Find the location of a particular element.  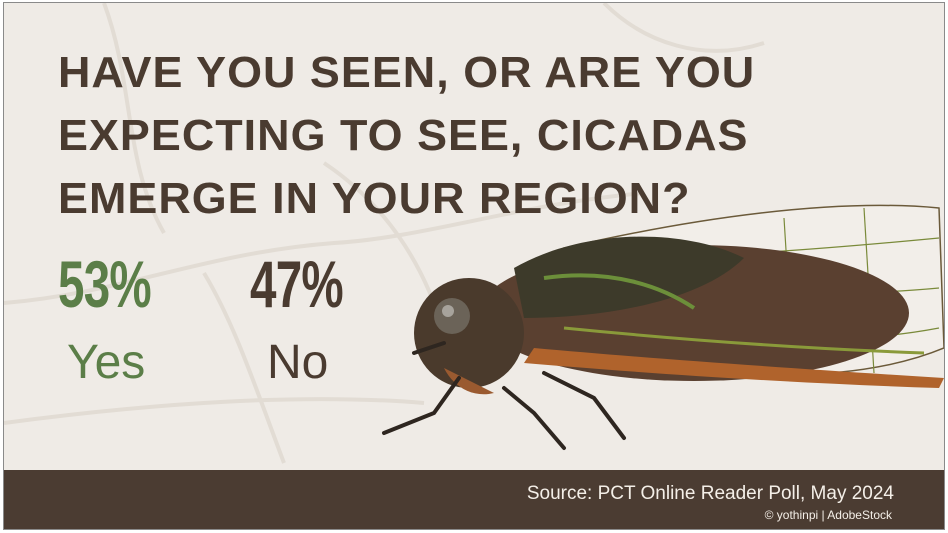

poll-question-line: EMERGE IN YOUR REGION? is located at coordinates (374, 198).